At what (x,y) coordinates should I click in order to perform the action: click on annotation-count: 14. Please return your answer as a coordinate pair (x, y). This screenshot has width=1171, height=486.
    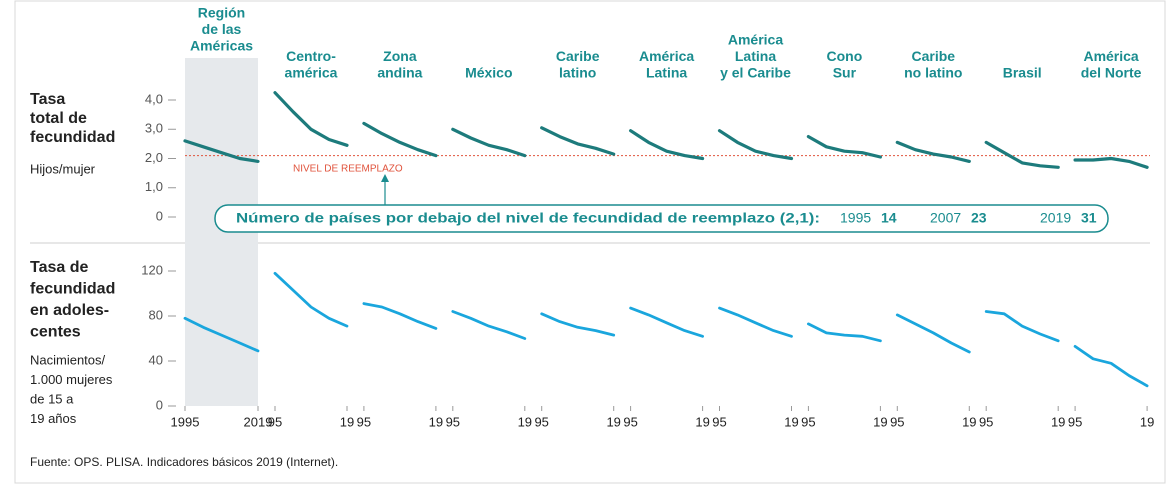
    Looking at the image, I should click on (889, 218).